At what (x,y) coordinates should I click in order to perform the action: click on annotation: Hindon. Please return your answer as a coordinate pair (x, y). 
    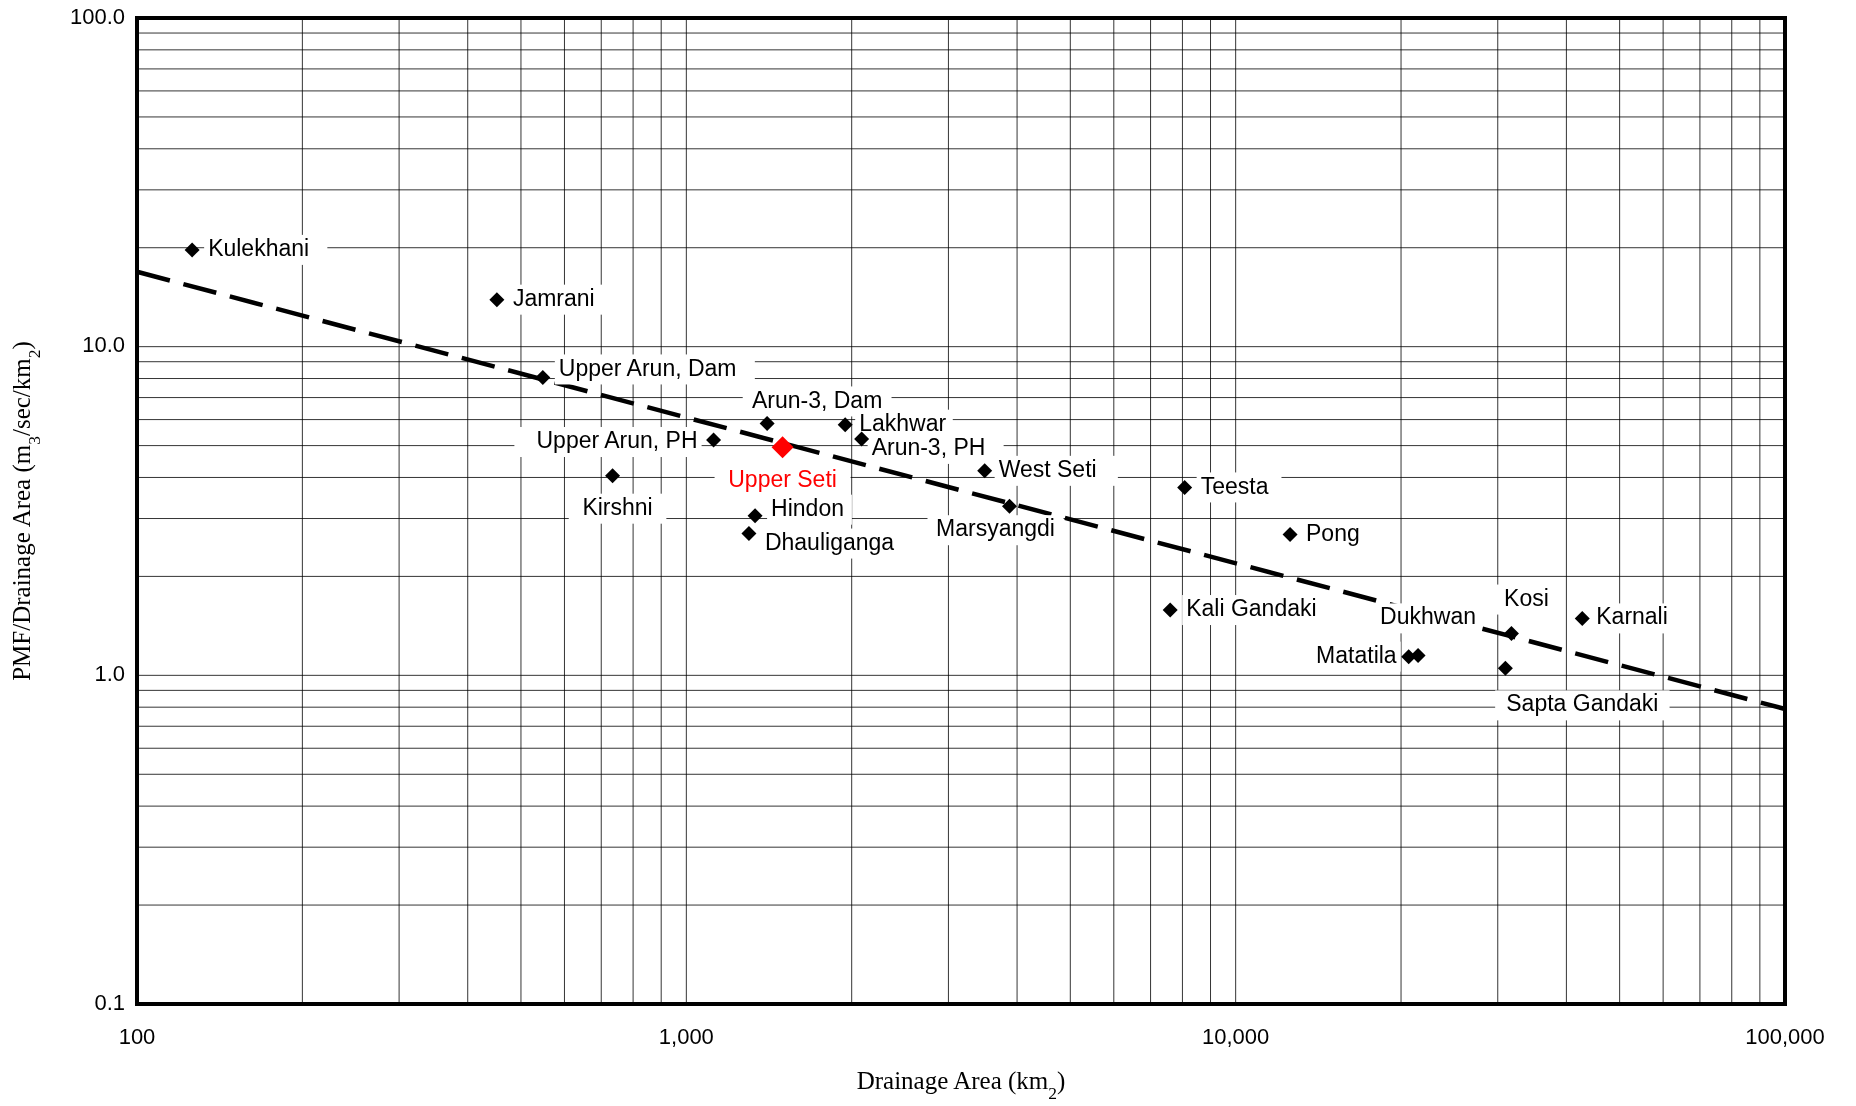
    Looking at the image, I should click on (807, 507).